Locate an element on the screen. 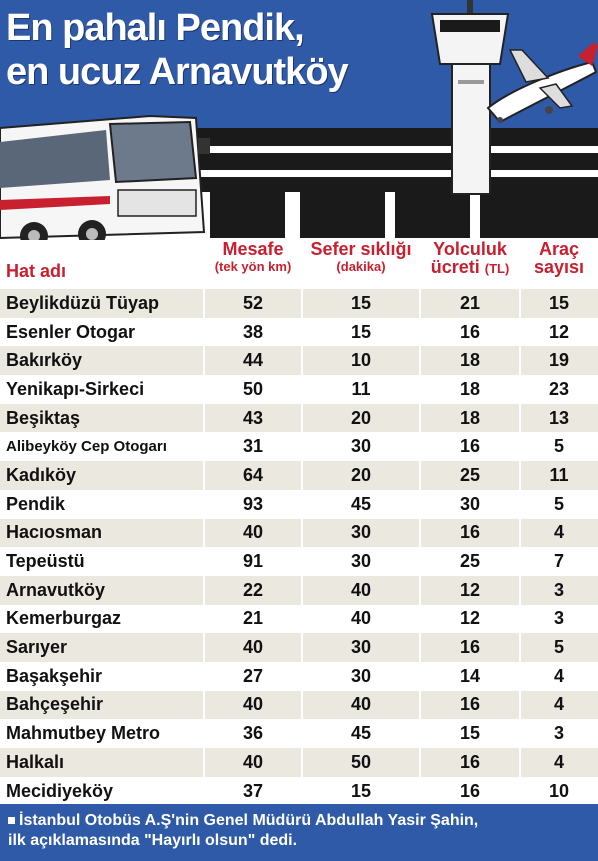  cell-fare: 25 is located at coordinates (470, 474).